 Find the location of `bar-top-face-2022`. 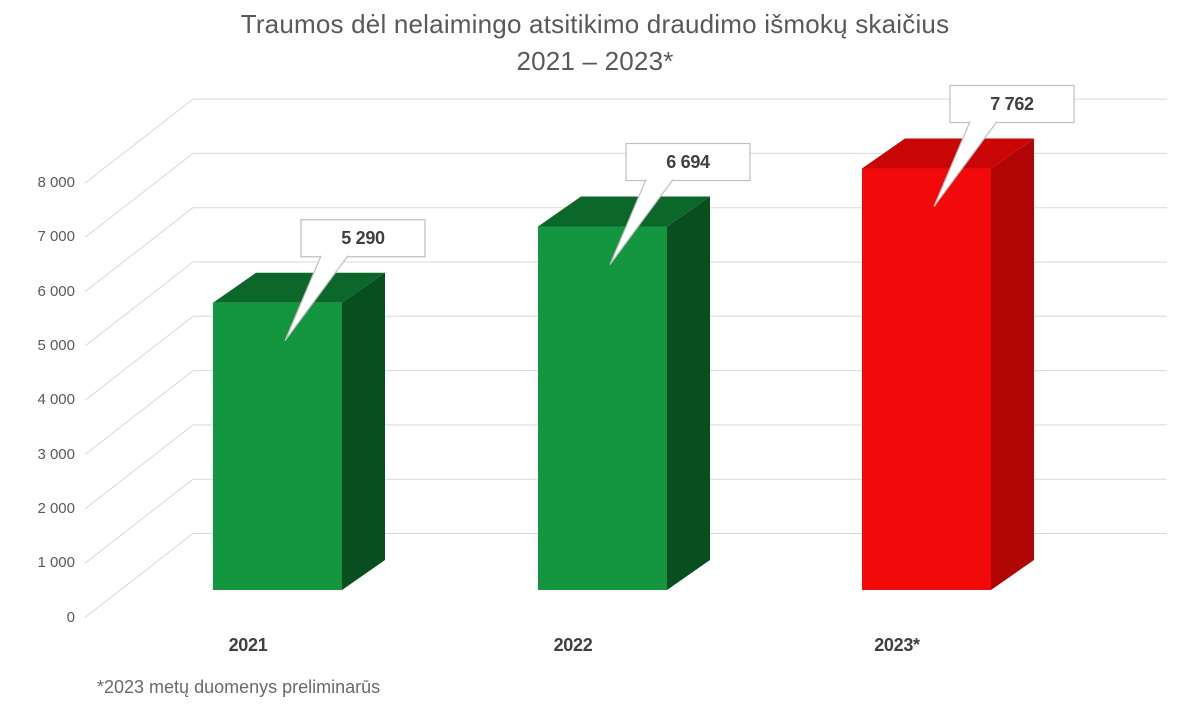

bar-top-face-2022 is located at coordinates (624, 211).